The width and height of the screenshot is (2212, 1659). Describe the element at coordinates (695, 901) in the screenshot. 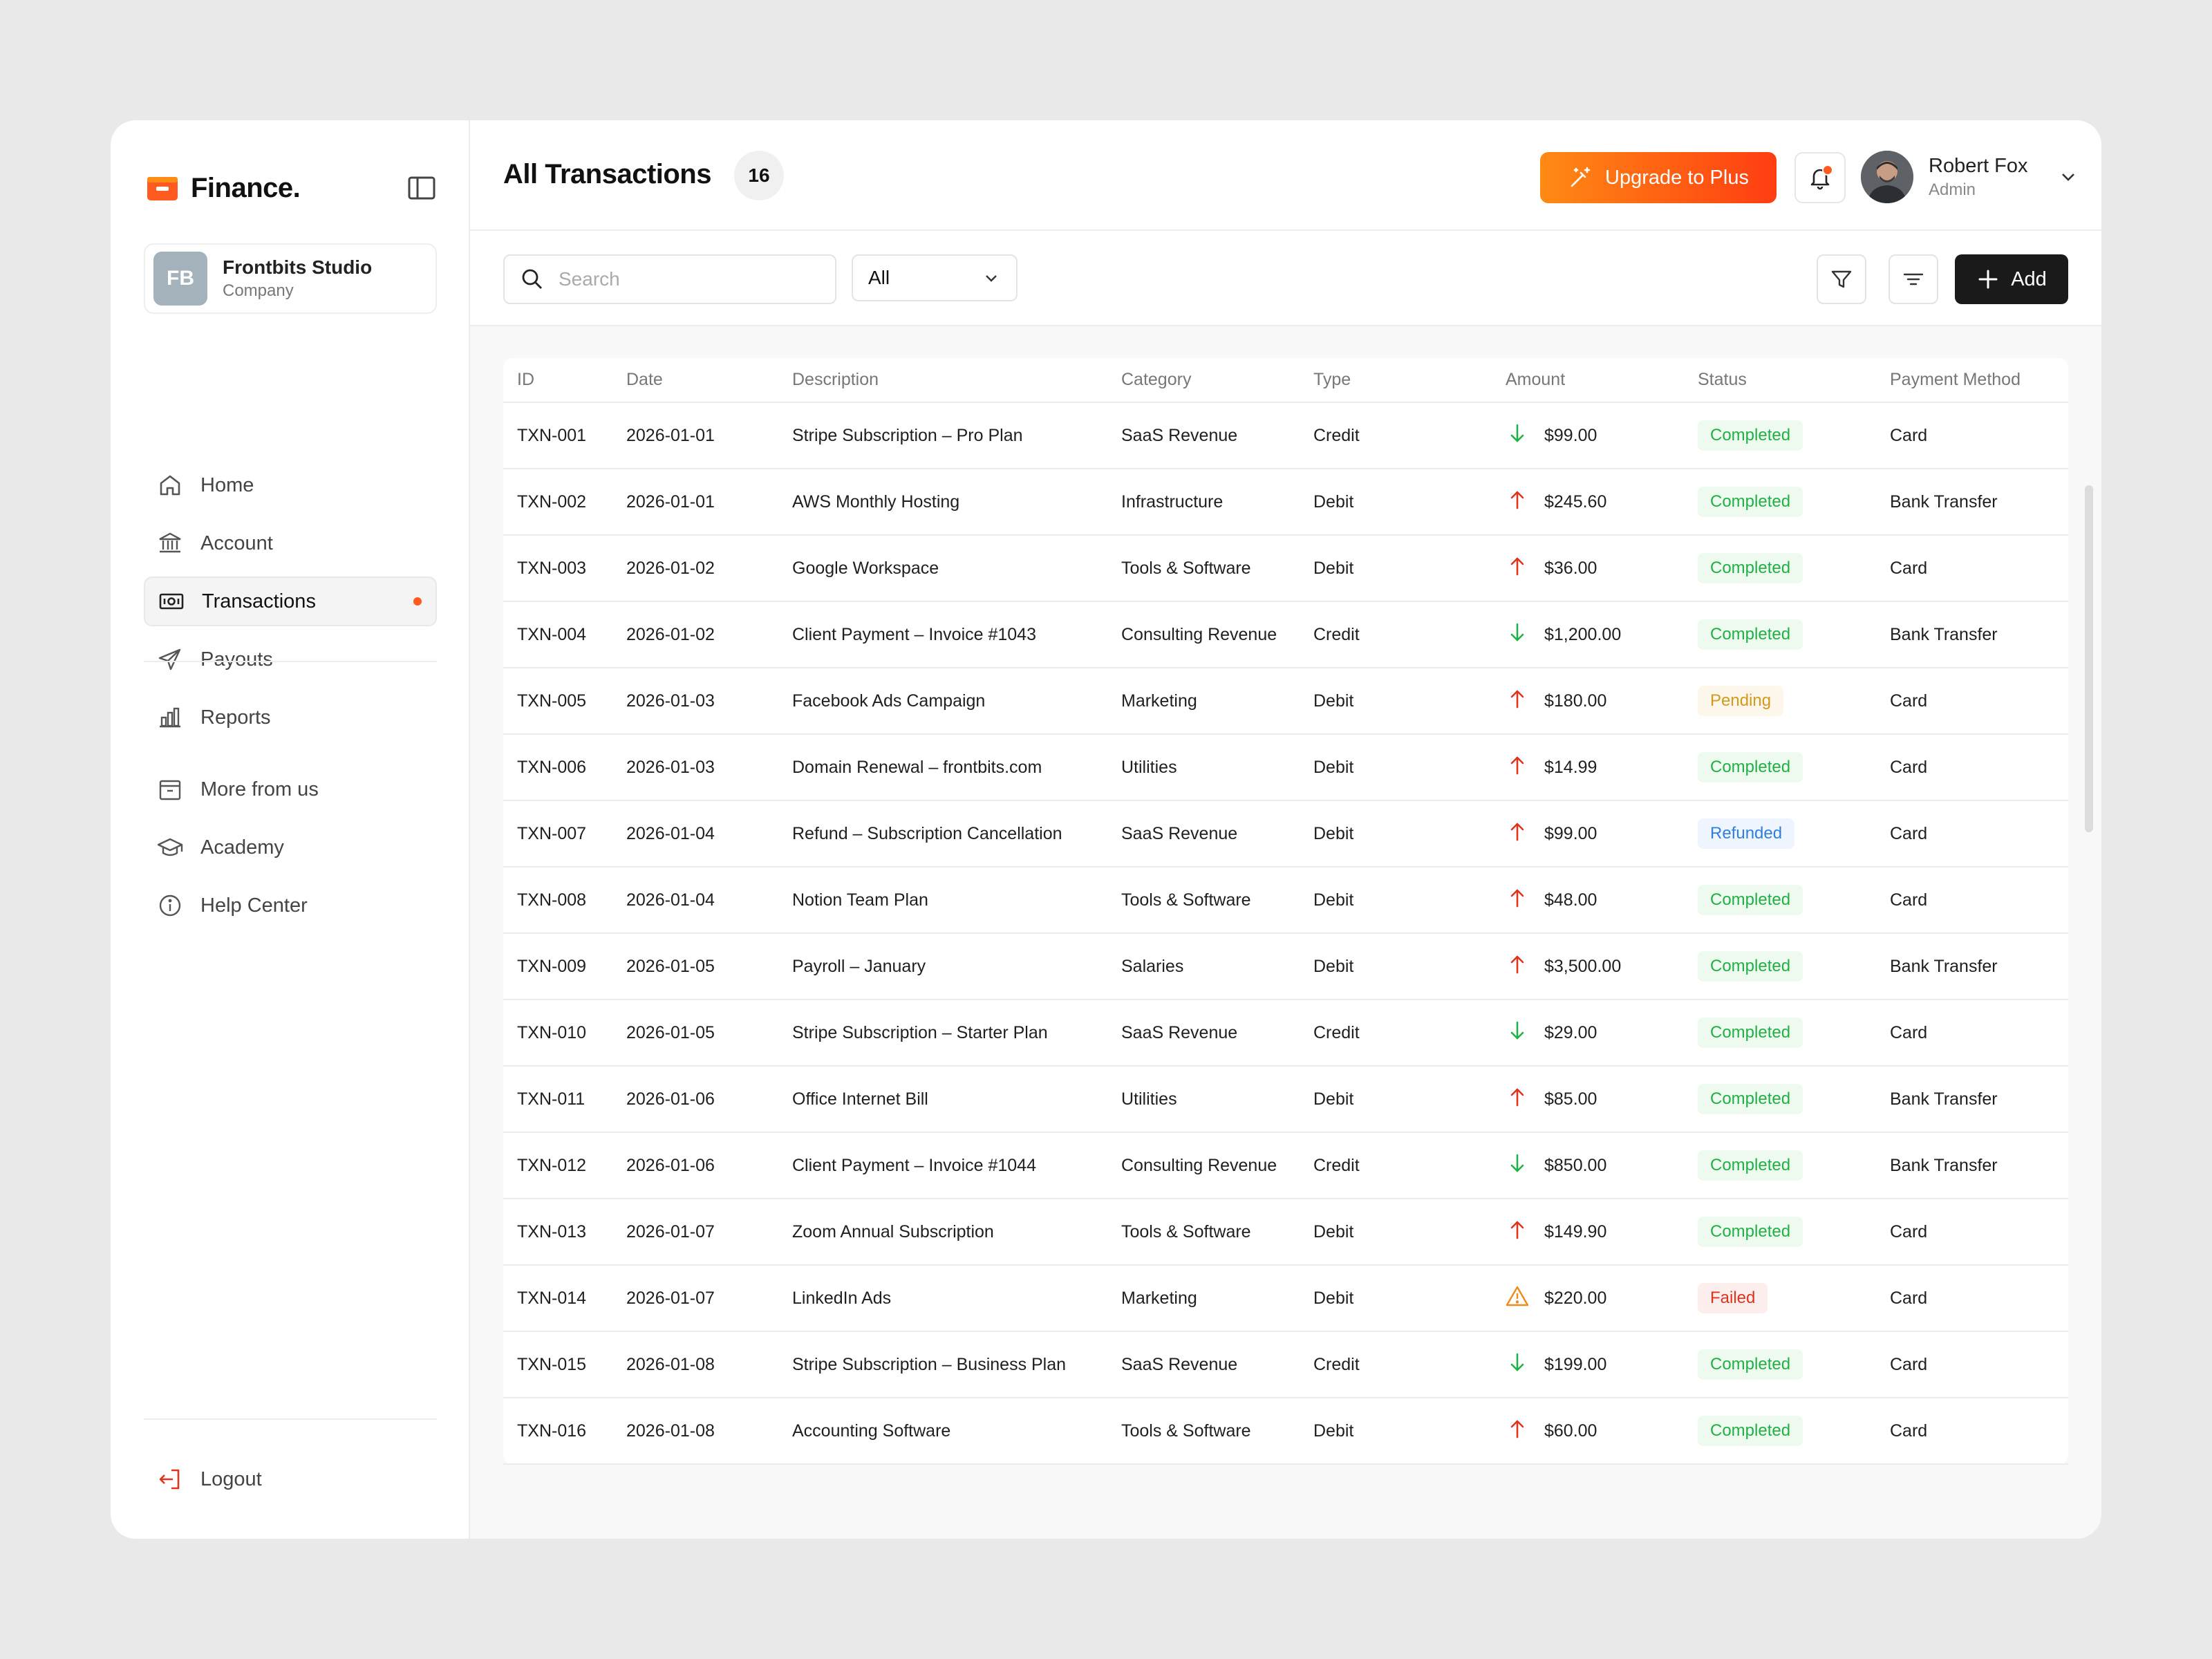

I see `cell-date: 2026-01-04` at that location.